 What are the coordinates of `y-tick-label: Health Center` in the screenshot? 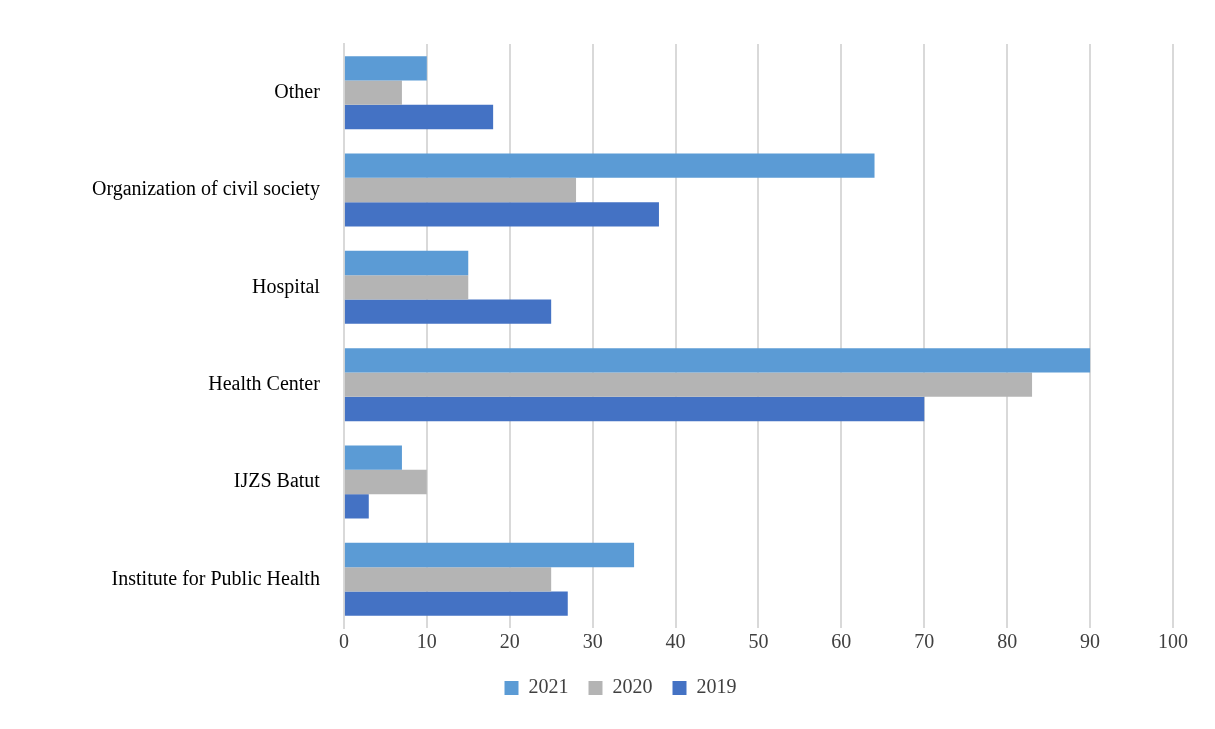 It's located at (264, 382).